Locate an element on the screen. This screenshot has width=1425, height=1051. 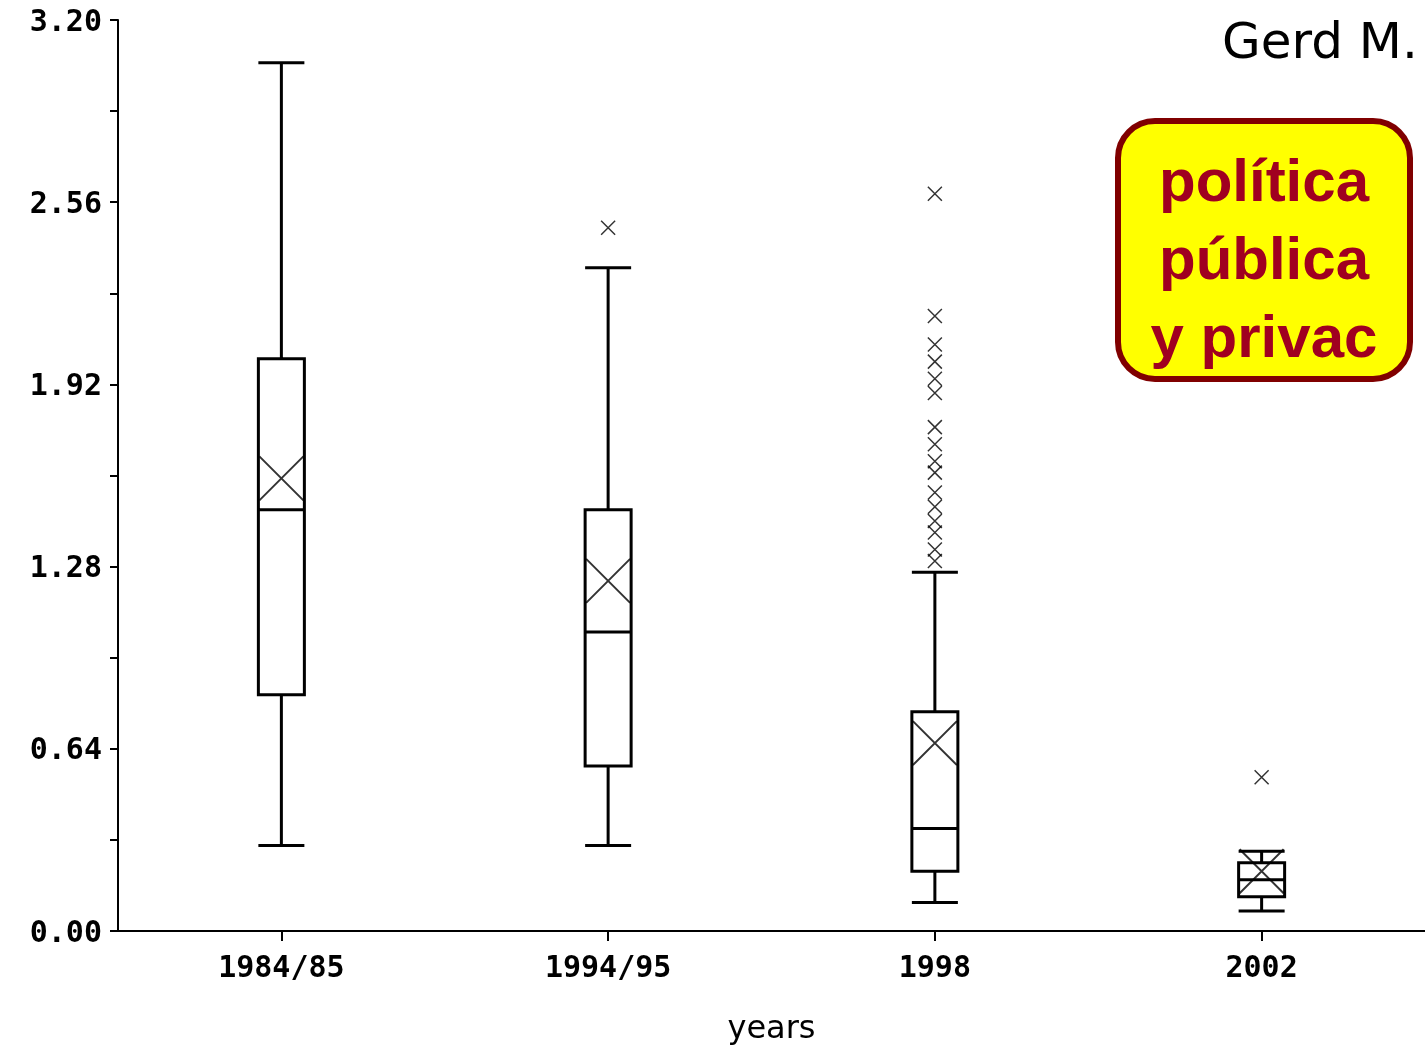
y-tick-label: 1.28 is located at coordinates (65, 567).